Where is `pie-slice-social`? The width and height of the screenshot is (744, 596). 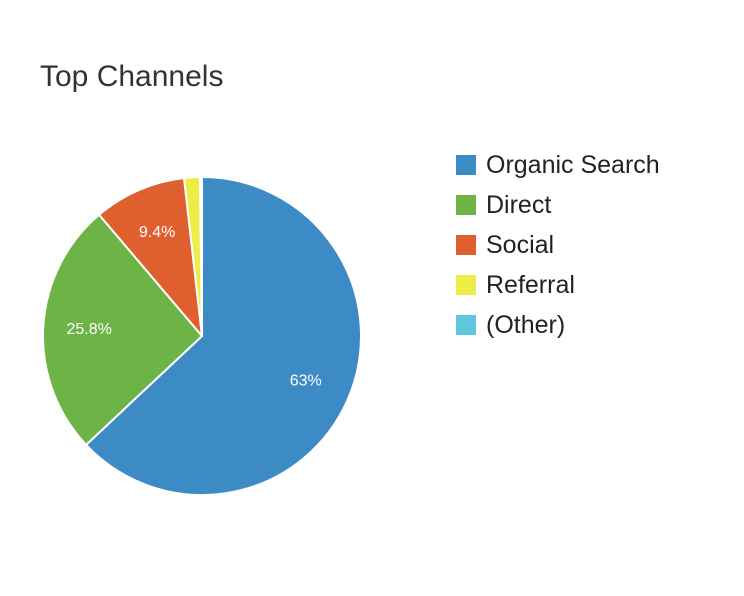 pie-slice-social is located at coordinates (150, 257).